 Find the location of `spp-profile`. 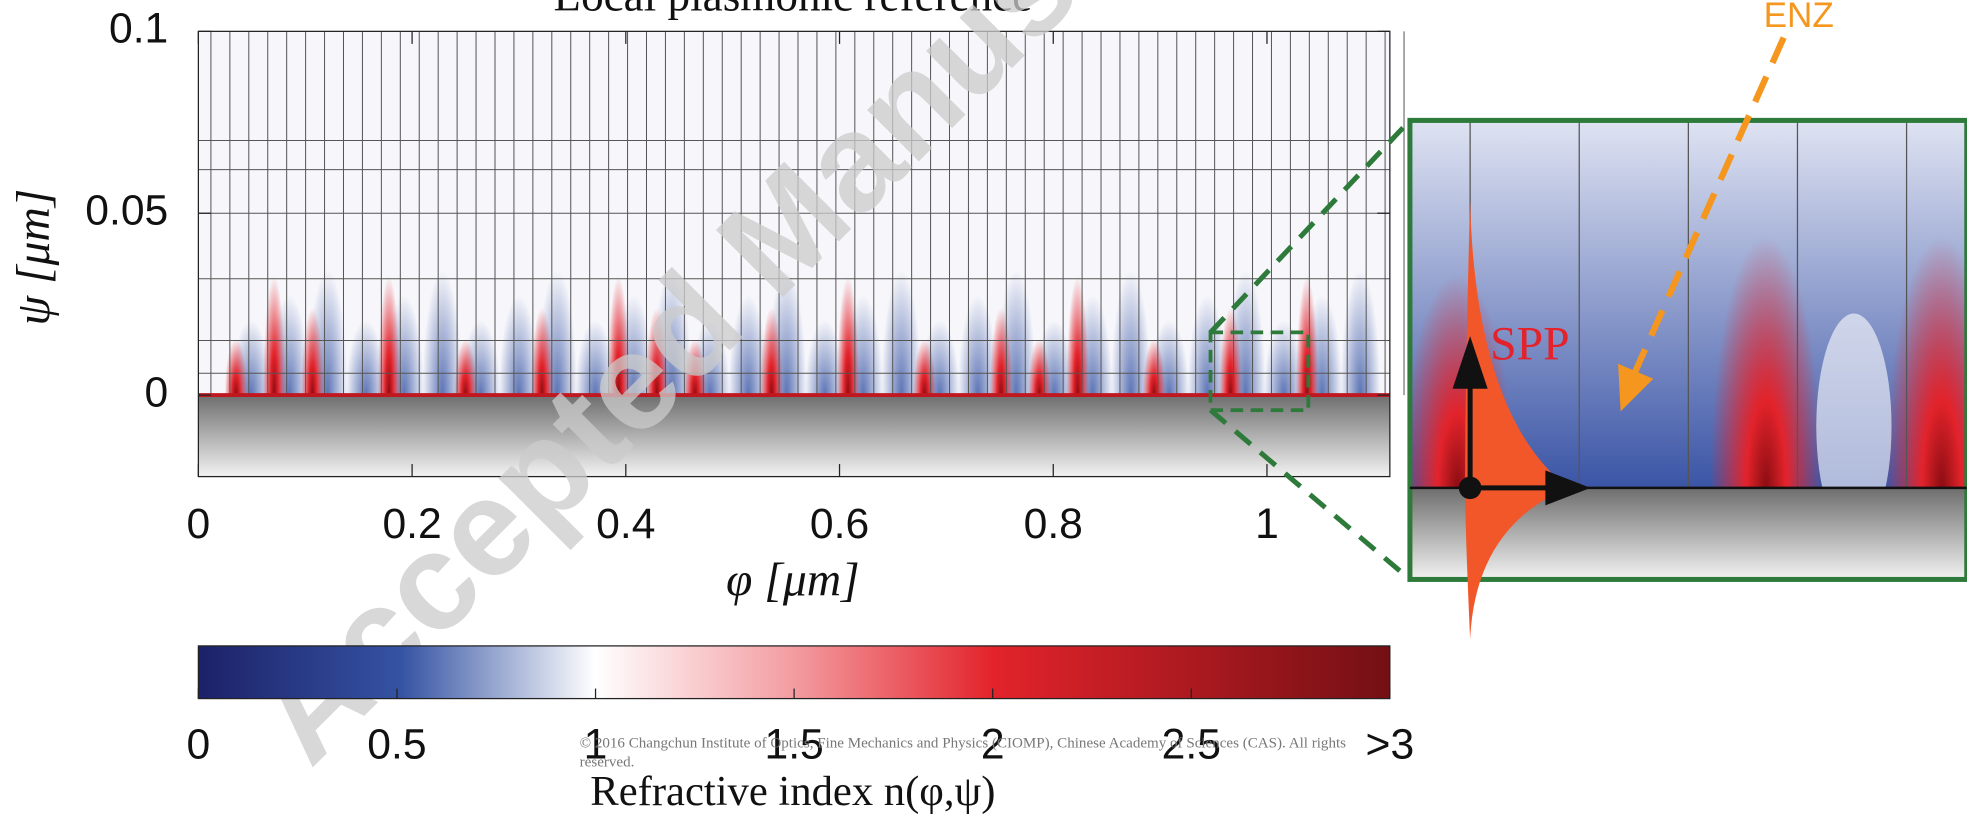

spp-profile is located at coordinates (1516, 420).